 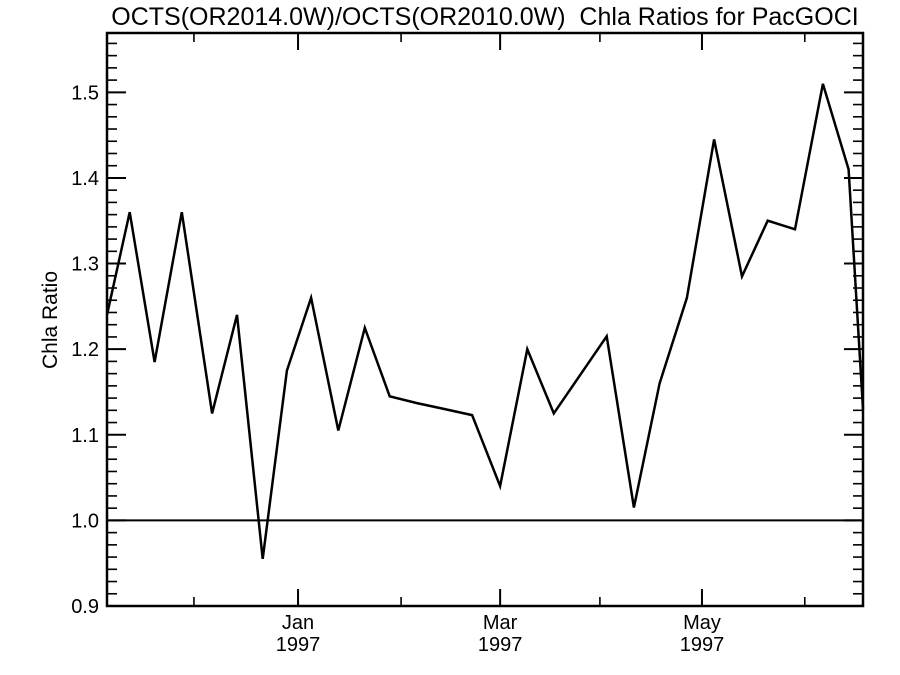 I want to click on y-tick-label: 1.2, so click(x=85, y=350).